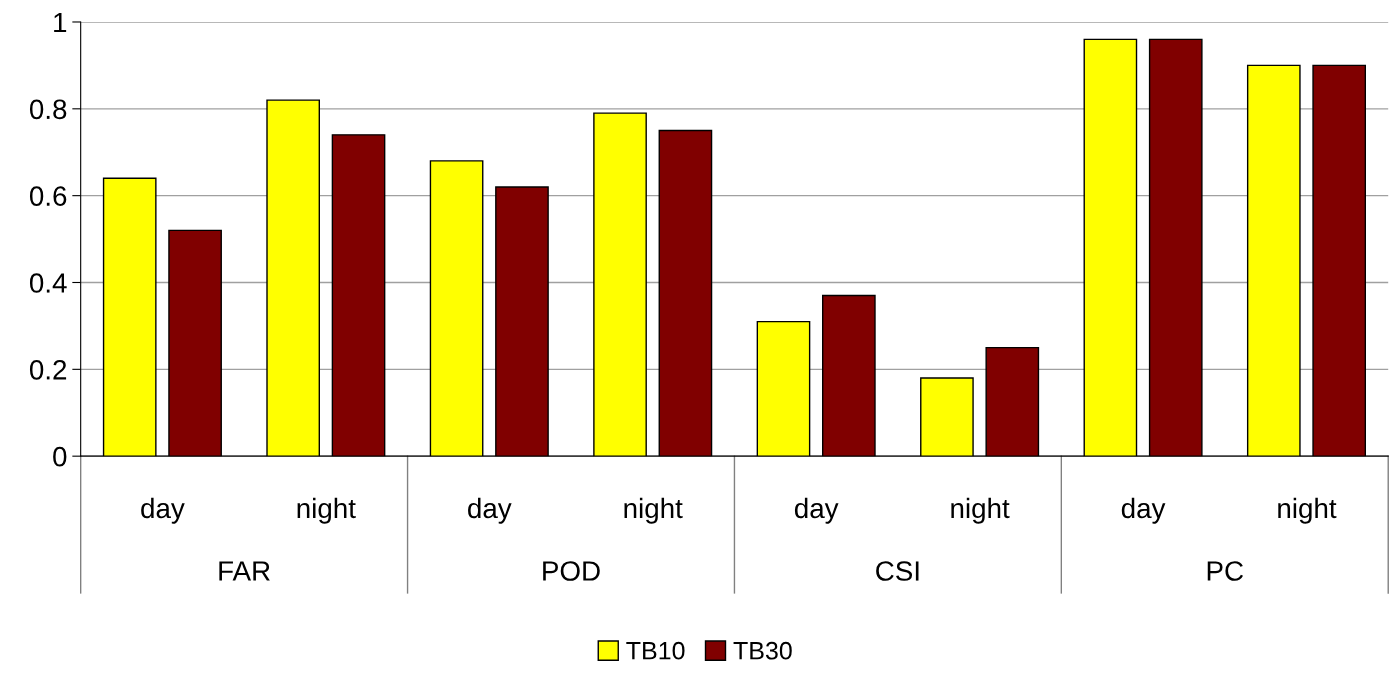 This screenshot has height=687, width=1391. What do you see at coordinates (48, 283) in the screenshot?
I see `y-tick-label: 0.4` at bounding box center [48, 283].